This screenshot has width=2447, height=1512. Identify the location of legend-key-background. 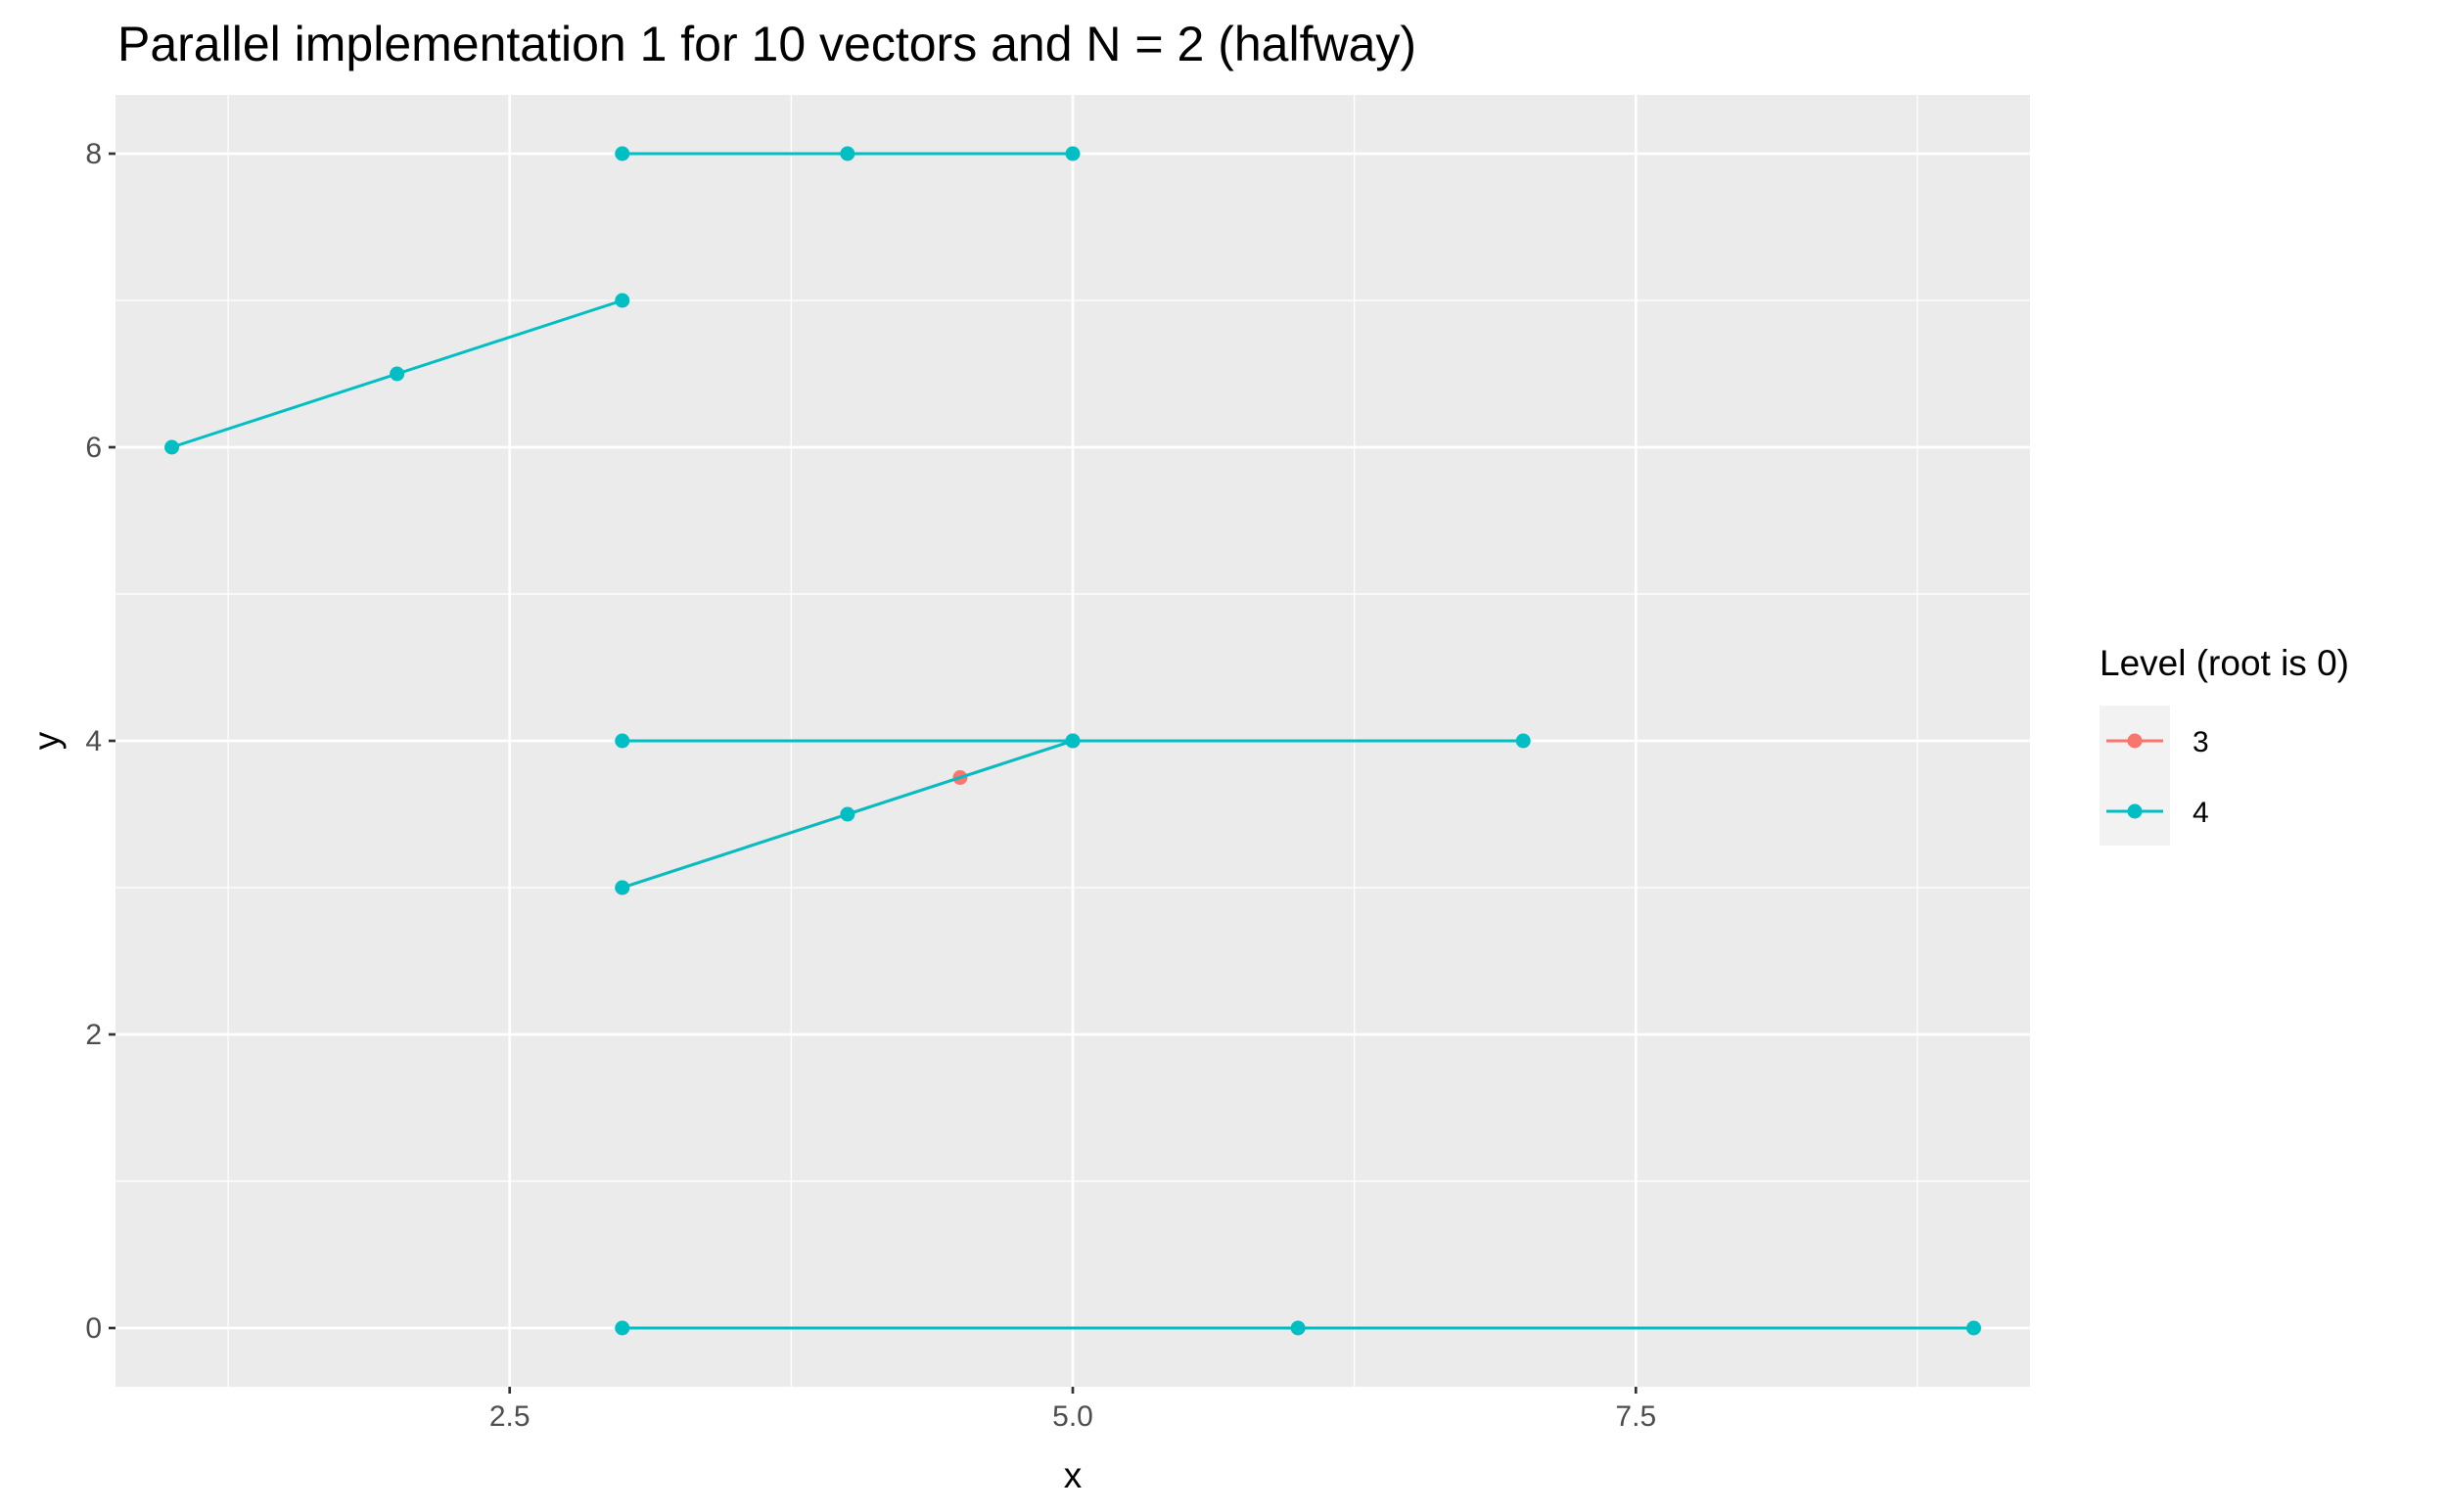
(2135, 776).